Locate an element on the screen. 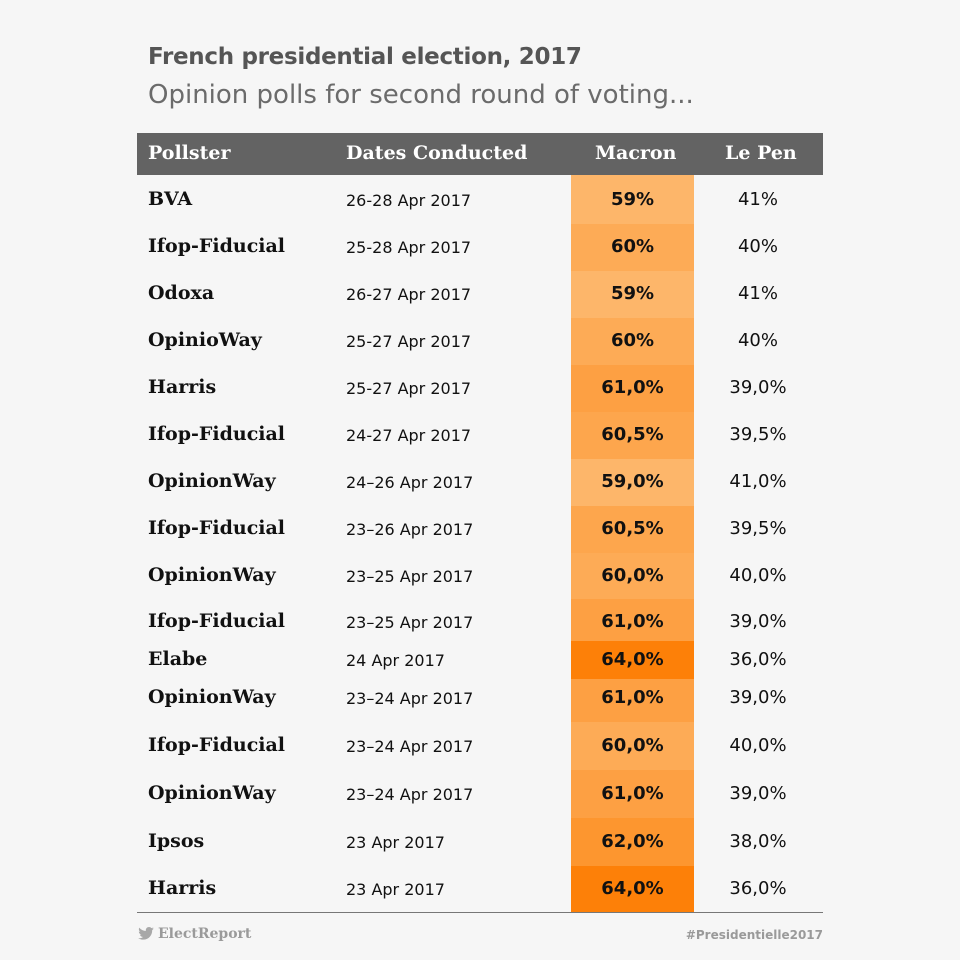  table-row: Ifop-Fiducial 23–25 Apr 2017 61,0% 39,0% is located at coordinates (480, 622).